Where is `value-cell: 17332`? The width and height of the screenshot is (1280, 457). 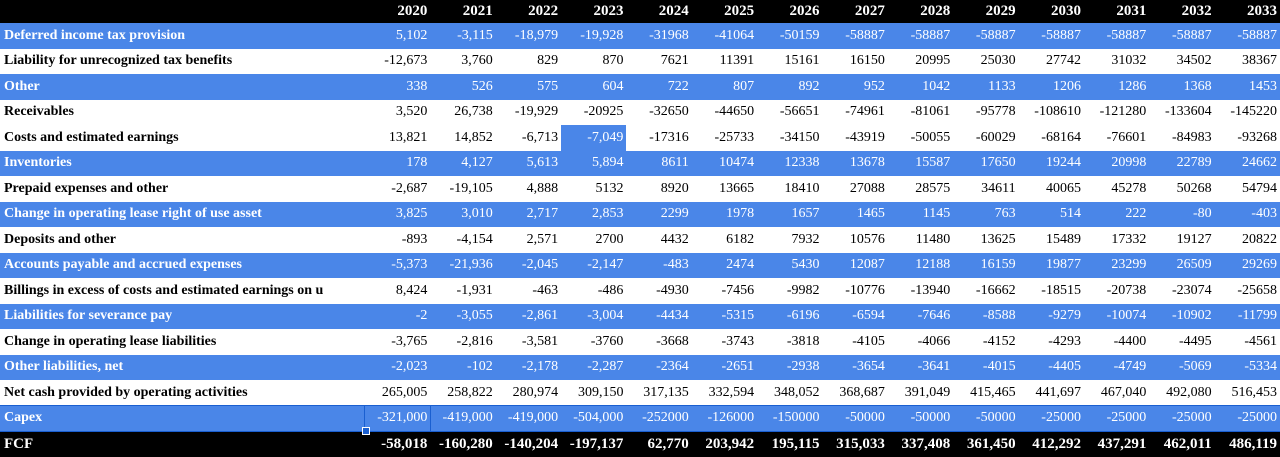 value-cell: 17332 is located at coordinates (1129, 239).